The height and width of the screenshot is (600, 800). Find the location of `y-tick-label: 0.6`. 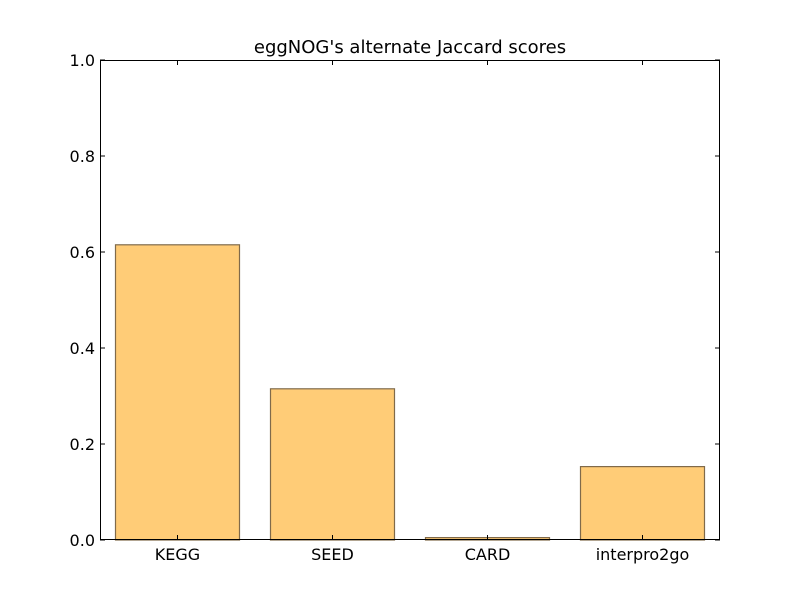

y-tick-label: 0.6 is located at coordinates (82, 252).